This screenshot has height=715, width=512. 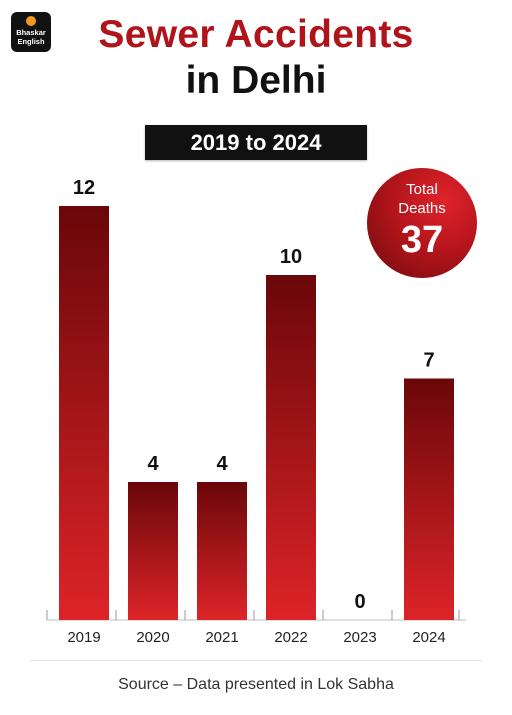 What do you see at coordinates (153, 551) in the screenshot?
I see `bar-2020` at bounding box center [153, 551].